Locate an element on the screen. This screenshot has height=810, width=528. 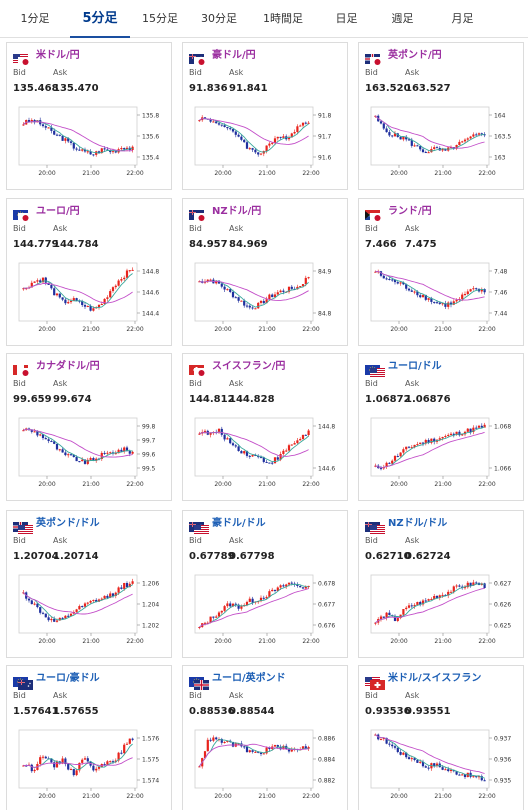
tab-0: 1分足 is located at coordinates (35, 18).